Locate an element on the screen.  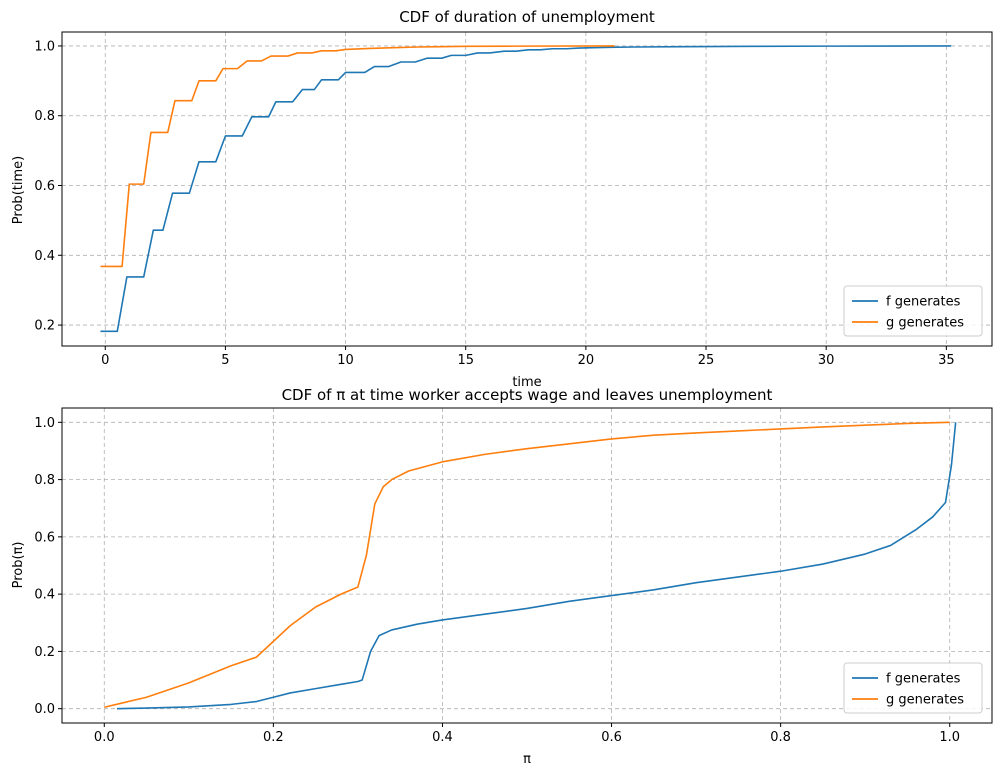
x-tick-label: 10 is located at coordinates (345, 360).